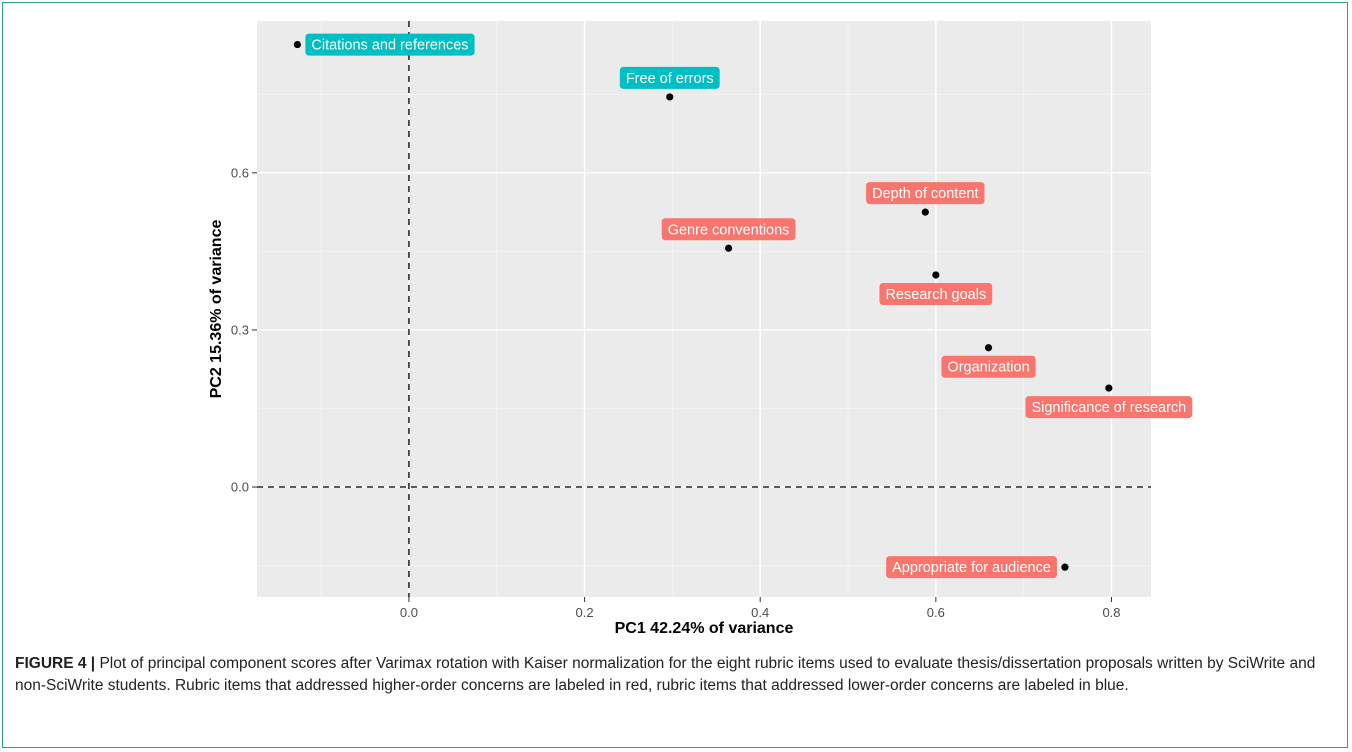 The height and width of the screenshot is (752, 1352). I want to click on x-tick-label: 0.6, so click(936, 612).